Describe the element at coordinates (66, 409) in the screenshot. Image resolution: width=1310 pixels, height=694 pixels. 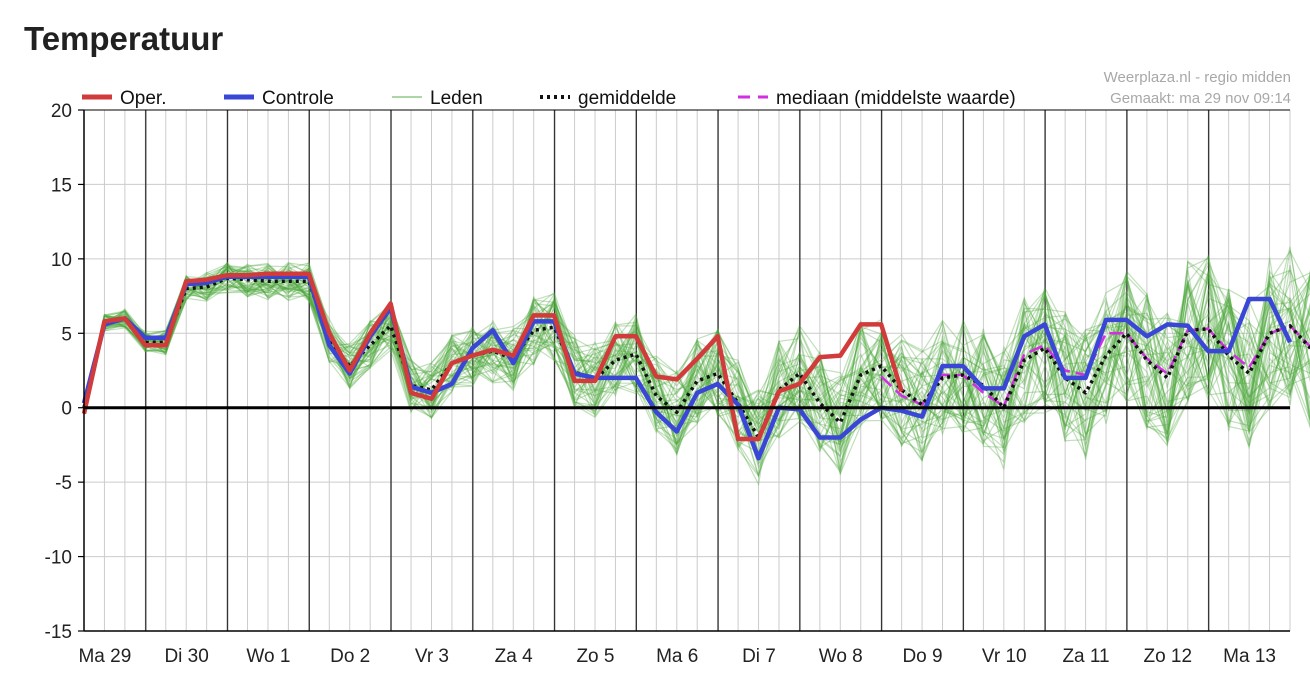
I see `y-tick-label: 0` at that location.